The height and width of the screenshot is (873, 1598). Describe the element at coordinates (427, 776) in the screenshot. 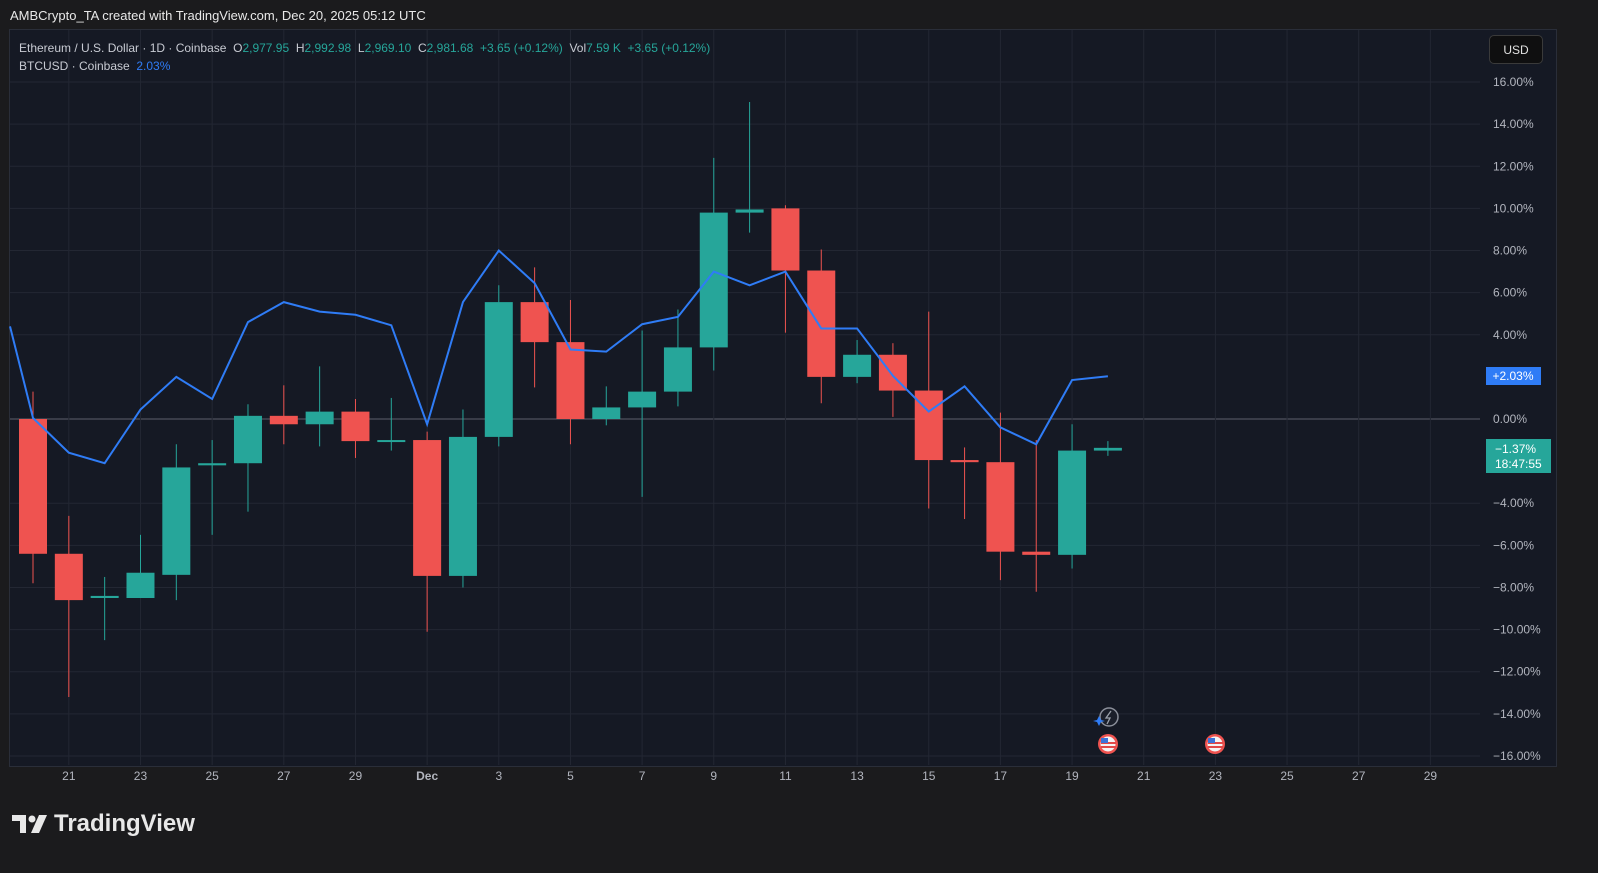

I see `x-tick-label: Dec` at that location.